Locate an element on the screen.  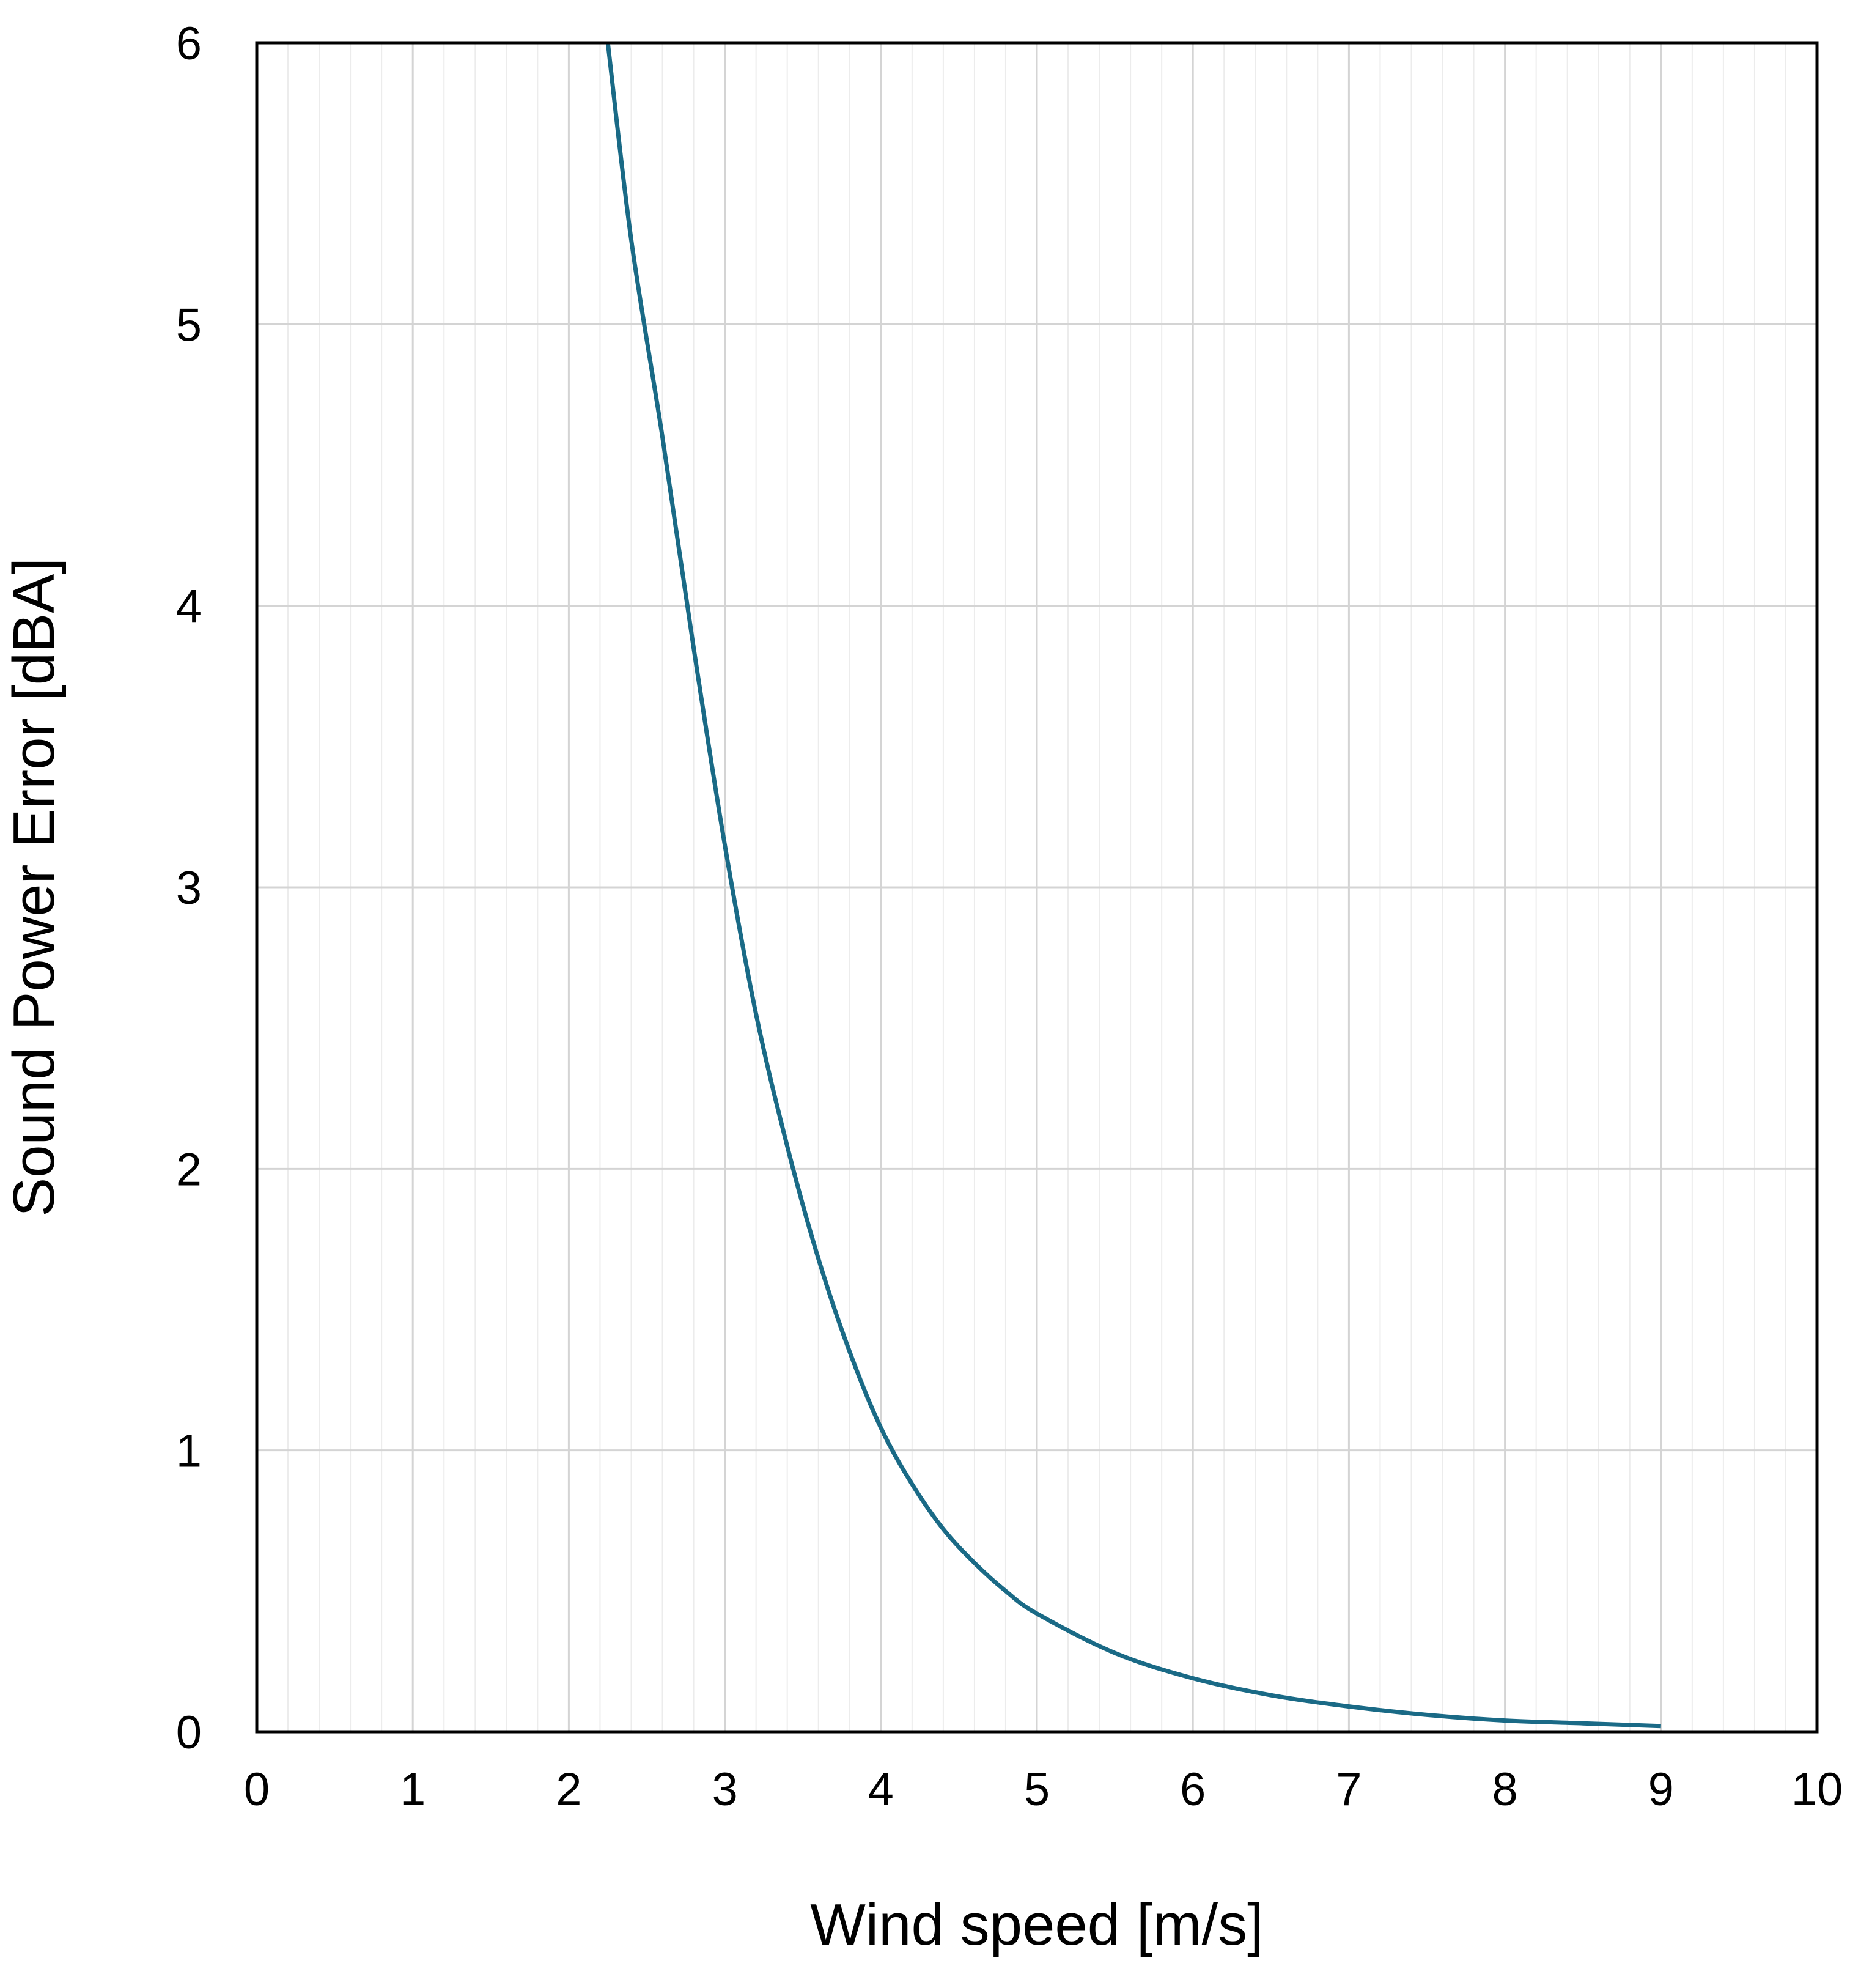
y-tick-label: 2 is located at coordinates (189, 1169).